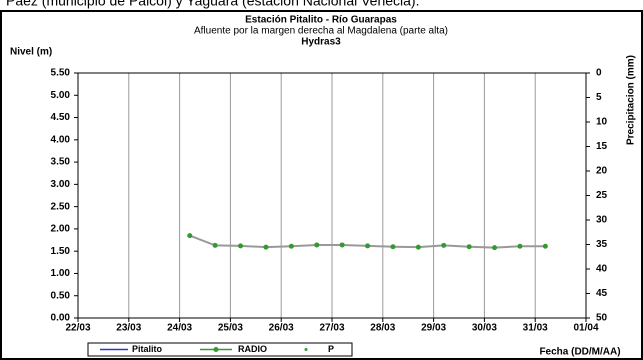 The height and width of the screenshot is (360, 643). I want to click on x-tick-label: 23/03, so click(128, 328).